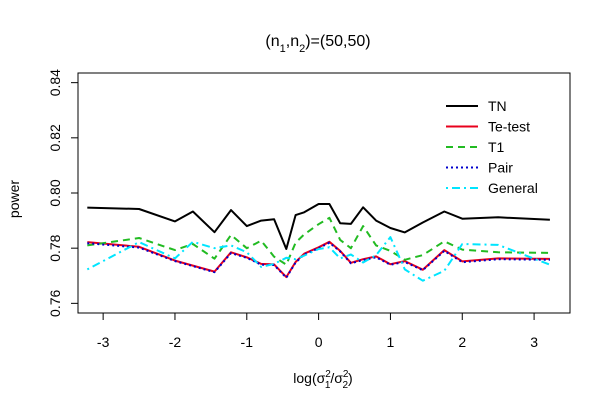 This screenshot has height=412, width=610. What do you see at coordinates (346, 374) in the screenshot?
I see `x-axis-label-den-sup: 2` at bounding box center [346, 374].